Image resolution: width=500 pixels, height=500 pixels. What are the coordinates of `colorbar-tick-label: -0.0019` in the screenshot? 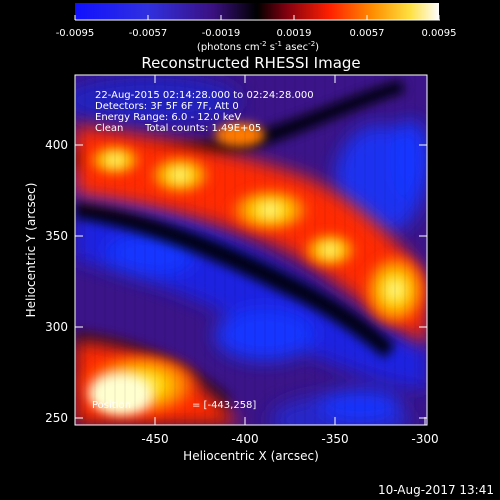 It's located at (221, 33).